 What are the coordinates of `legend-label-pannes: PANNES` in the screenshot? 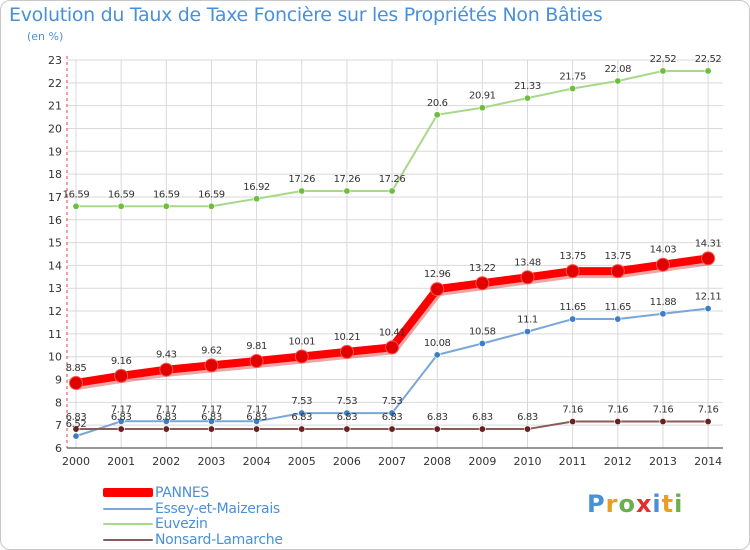 It's located at (182, 493).